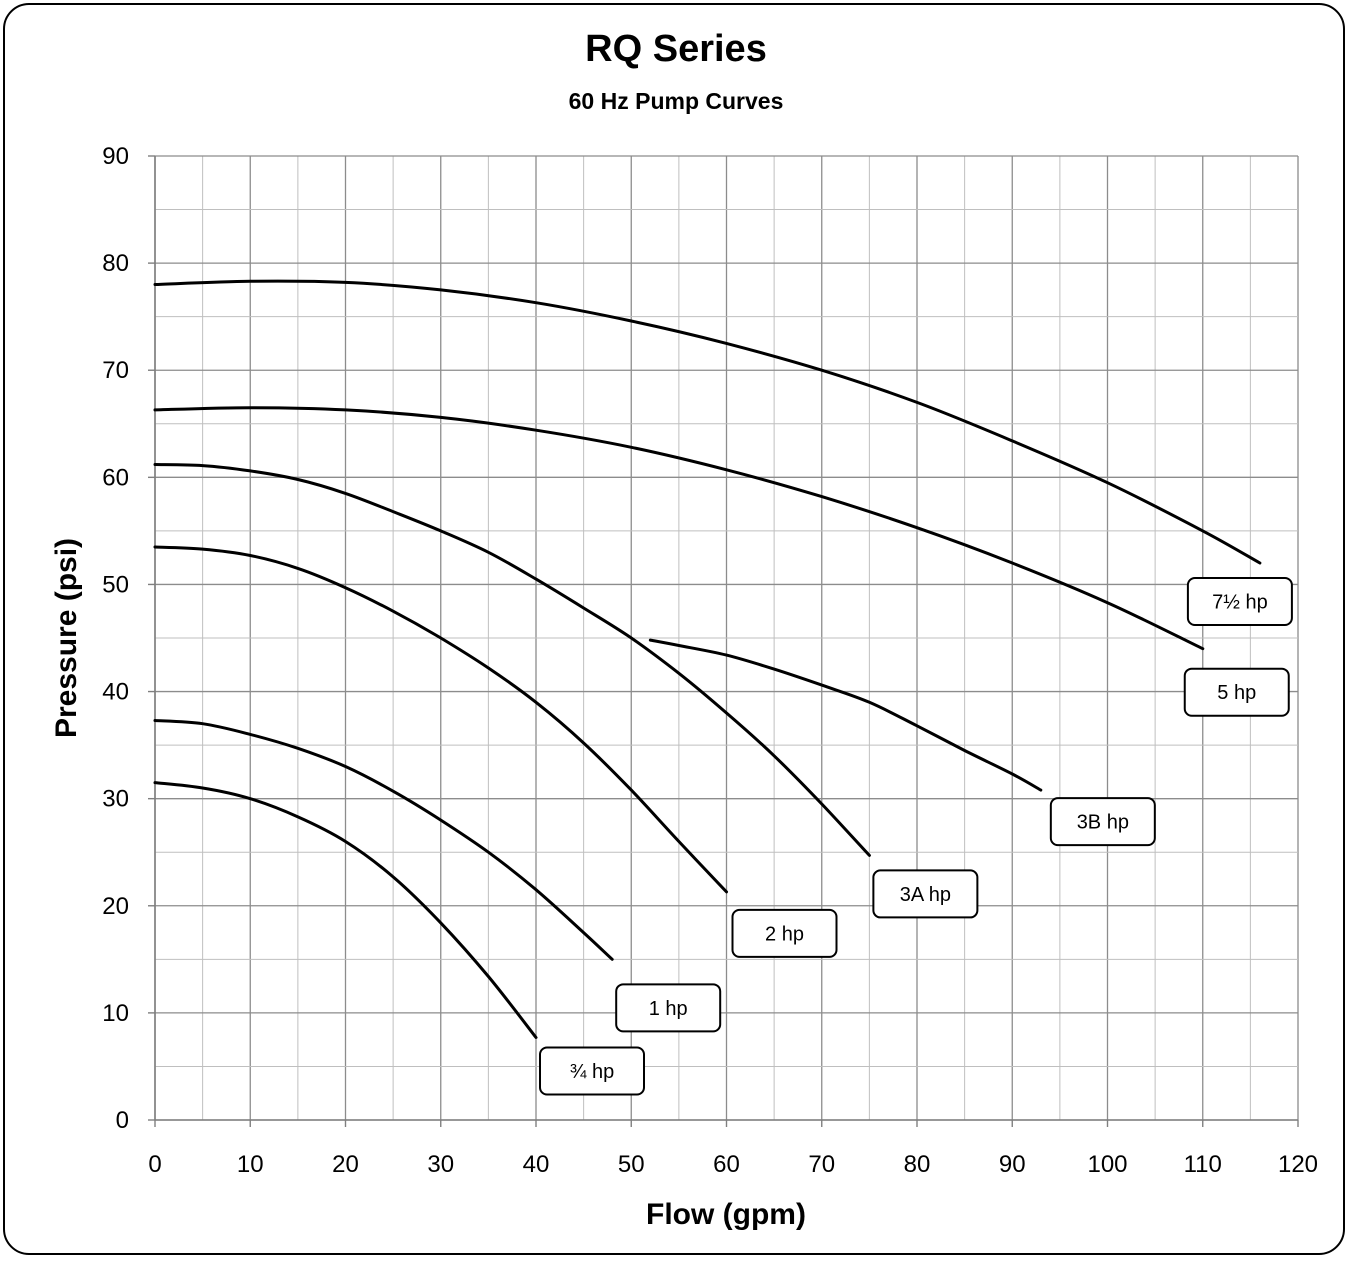 The width and height of the screenshot is (1352, 1263). What do you see at coordinates (536, 1164) in the screenshot?
I see `x-tick-label: 40` at bounding box center [536, 1164].